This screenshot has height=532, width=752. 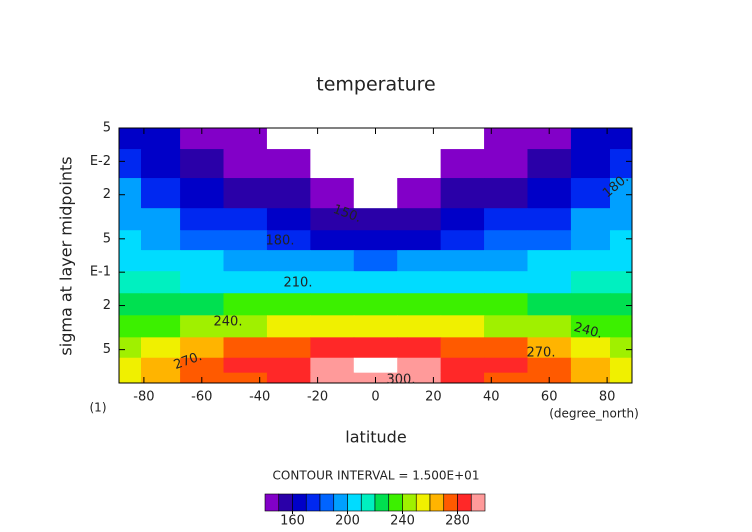 What do you see at coordinates (375, 85) in the screenshot?
I see `chart-title: temperature` at bounding box center [375, 85].